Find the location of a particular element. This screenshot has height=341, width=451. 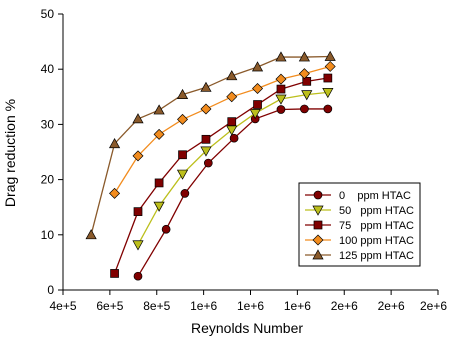

legend-entry: 75 ppm HTAC is located at coordinates (359, 226).